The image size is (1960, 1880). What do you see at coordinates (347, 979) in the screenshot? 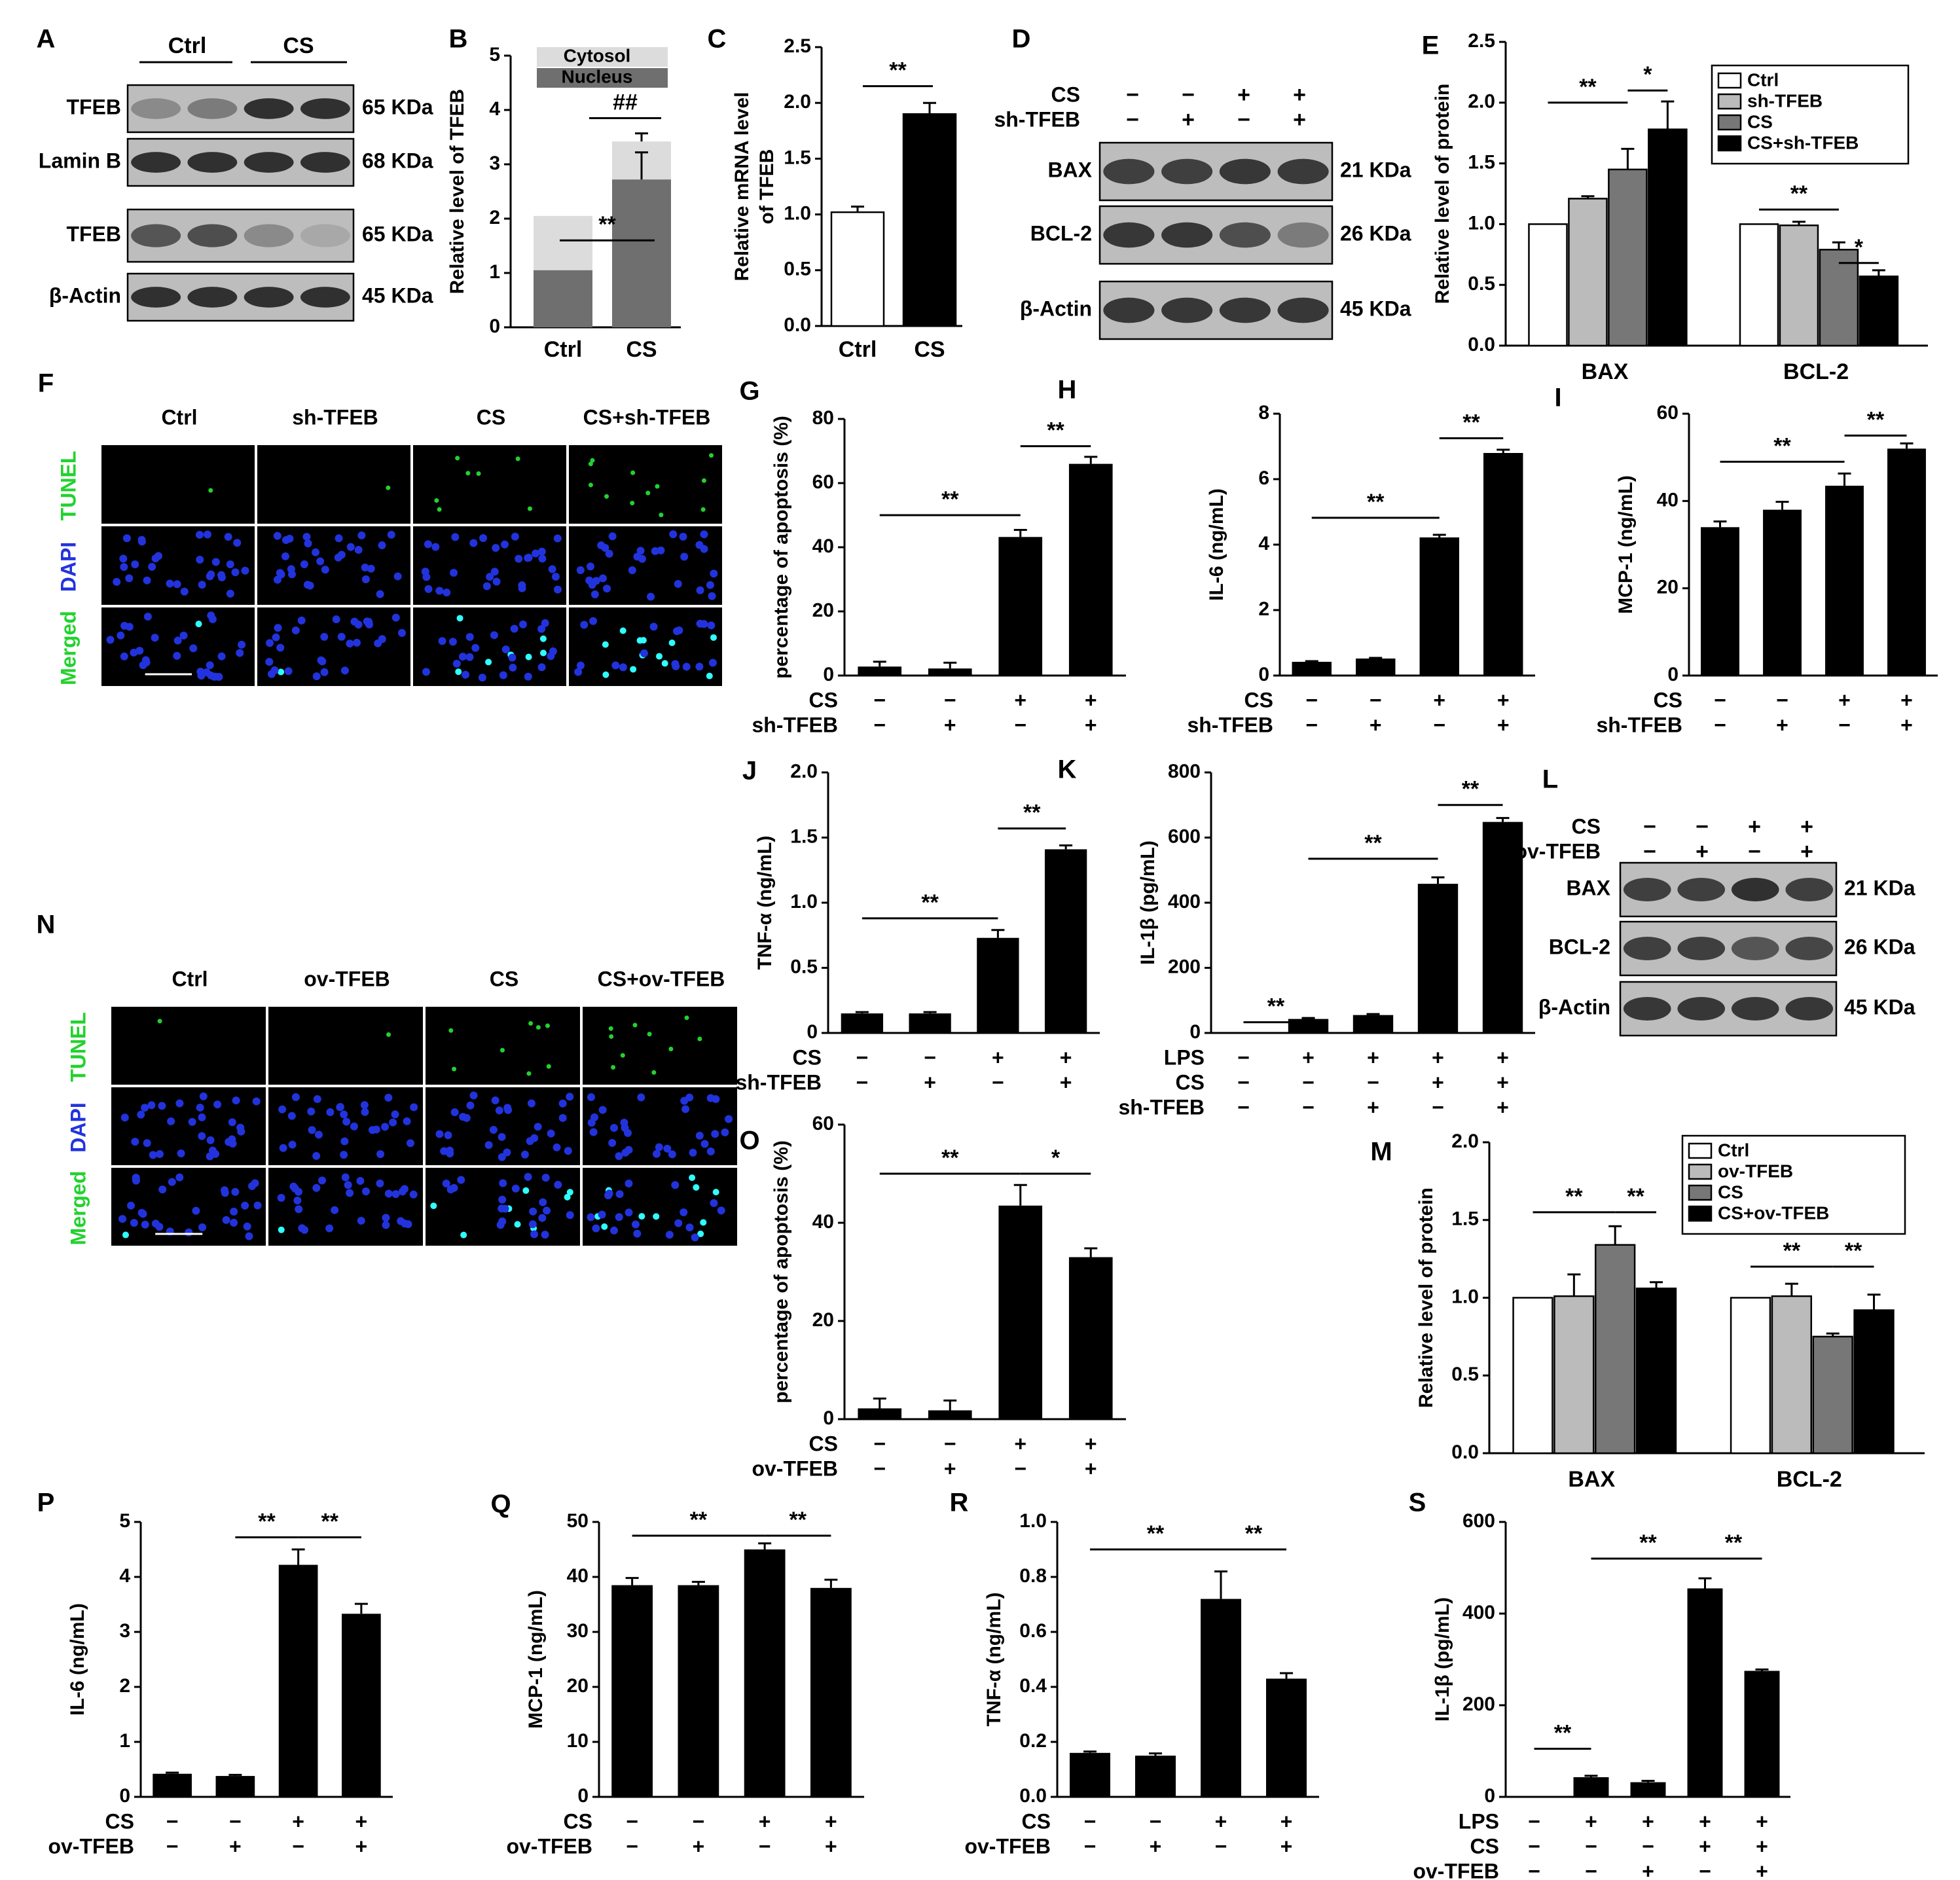
I see `column-label: ov-TFEB` at bounding box center [347, 979].